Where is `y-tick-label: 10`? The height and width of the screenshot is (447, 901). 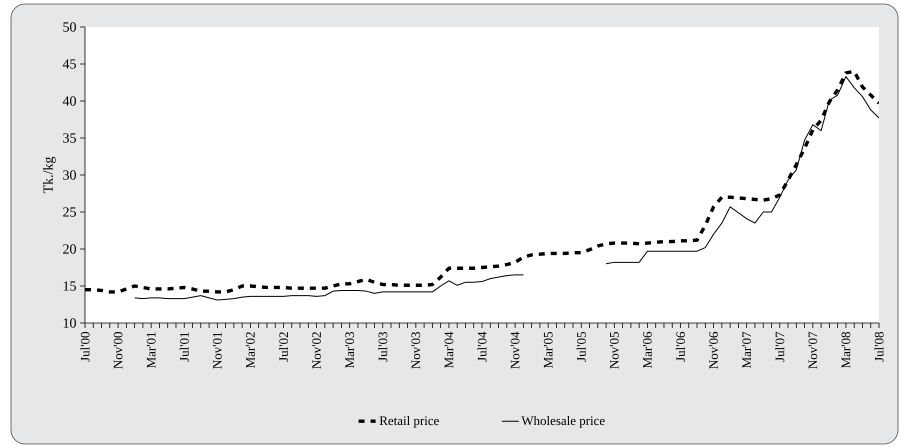
y-tick-label: 10 is located at coordinates (70, 323).